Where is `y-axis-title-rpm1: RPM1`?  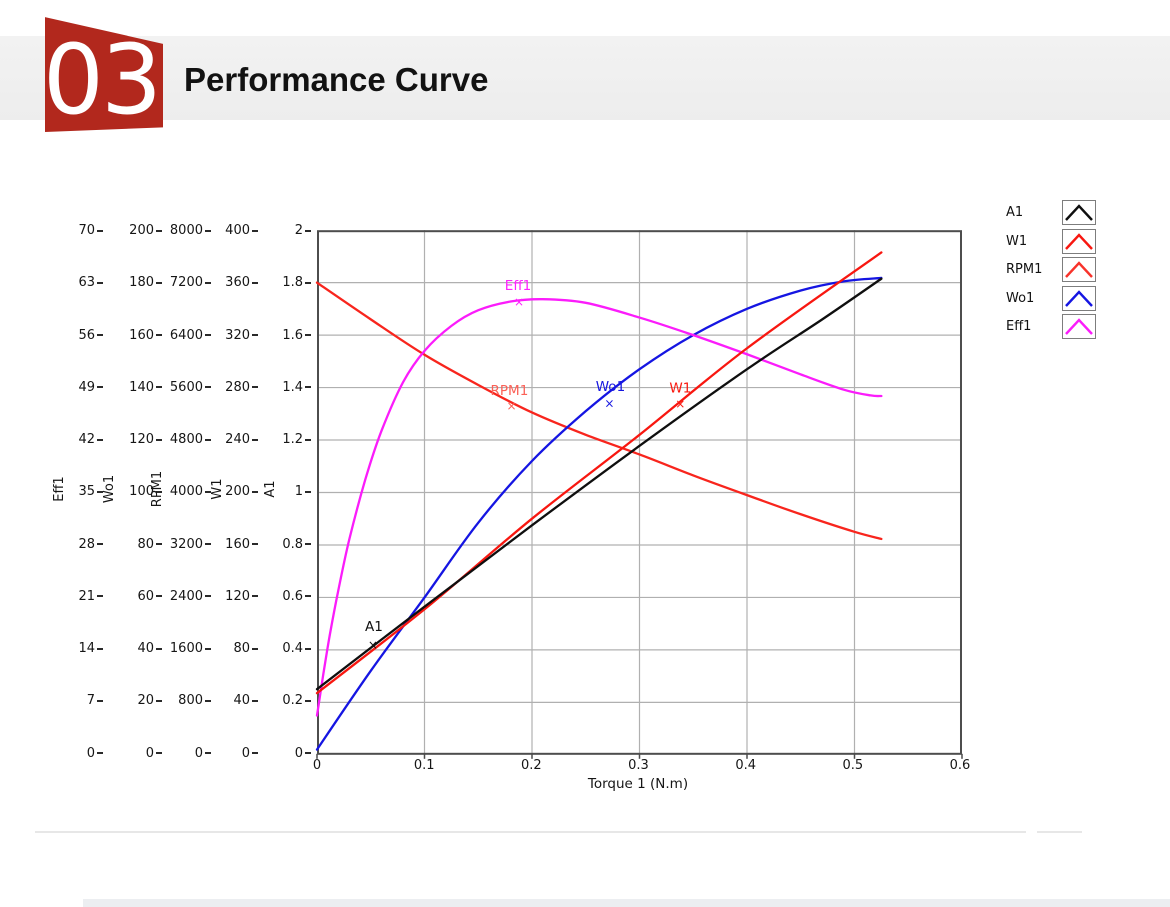 y-axis-title-rpm1: RPM1 is located at coordinates (157, 489).